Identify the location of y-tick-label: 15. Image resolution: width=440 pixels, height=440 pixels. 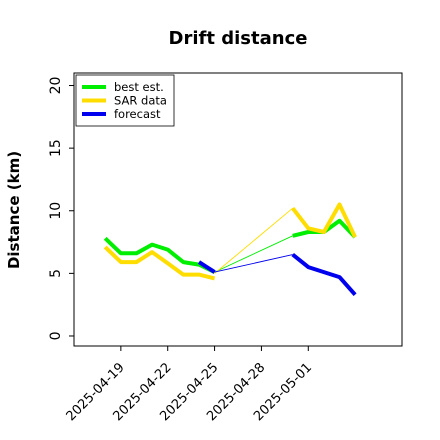
(56, 148).